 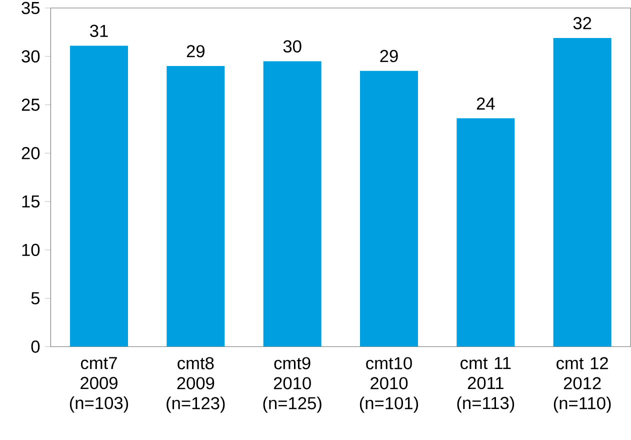 What do you see at coordinates (31, 8) in the screenshot?
I see `y-tick-label: 35` at bounding box center [31, 8].